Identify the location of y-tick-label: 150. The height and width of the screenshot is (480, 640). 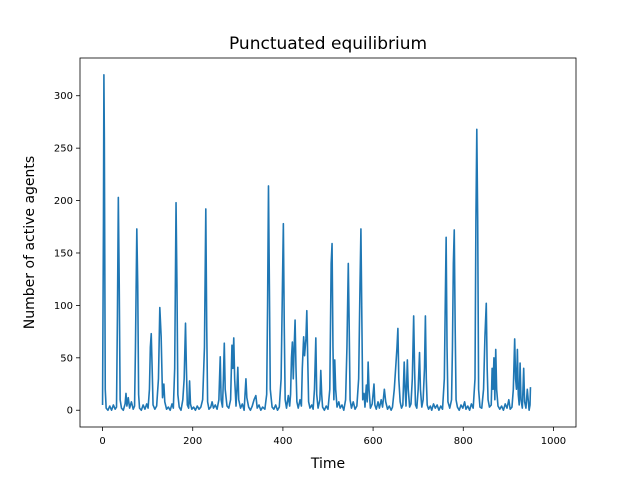
(63, 253).